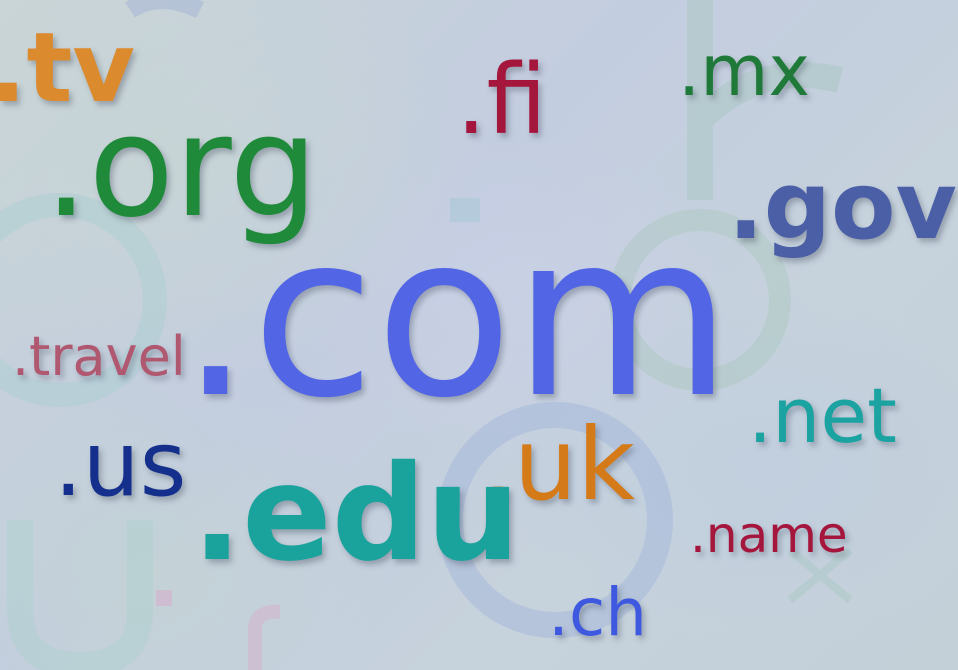 The image size is (958, 670). Describe the element at coordinates (99, 356) in the screenshot. I see `tld-travel: .travel` at that location.